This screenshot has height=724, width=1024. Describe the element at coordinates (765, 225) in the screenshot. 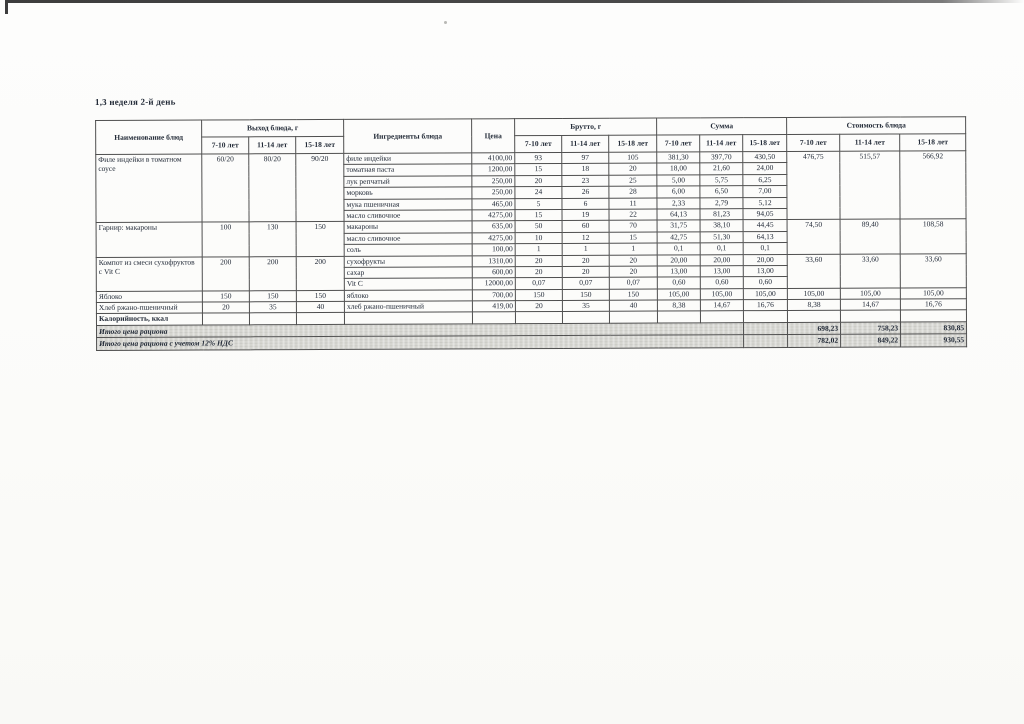

I see `sum-cell: 44,45` at that location.